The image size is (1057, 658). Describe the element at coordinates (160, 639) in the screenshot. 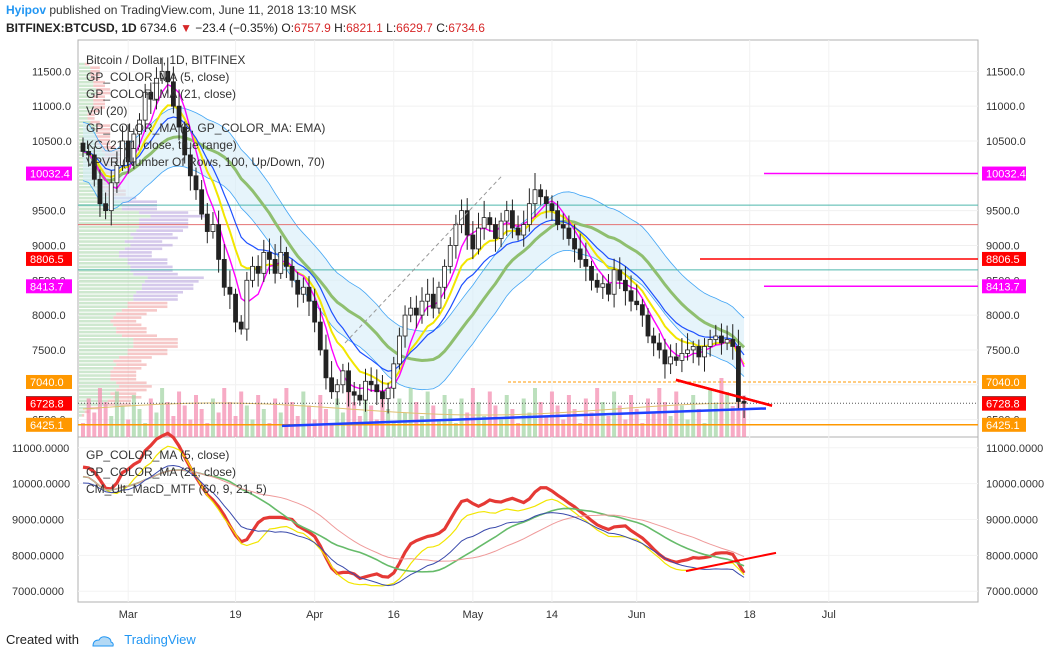

I see `tradingview-link: TradingView` at that location.